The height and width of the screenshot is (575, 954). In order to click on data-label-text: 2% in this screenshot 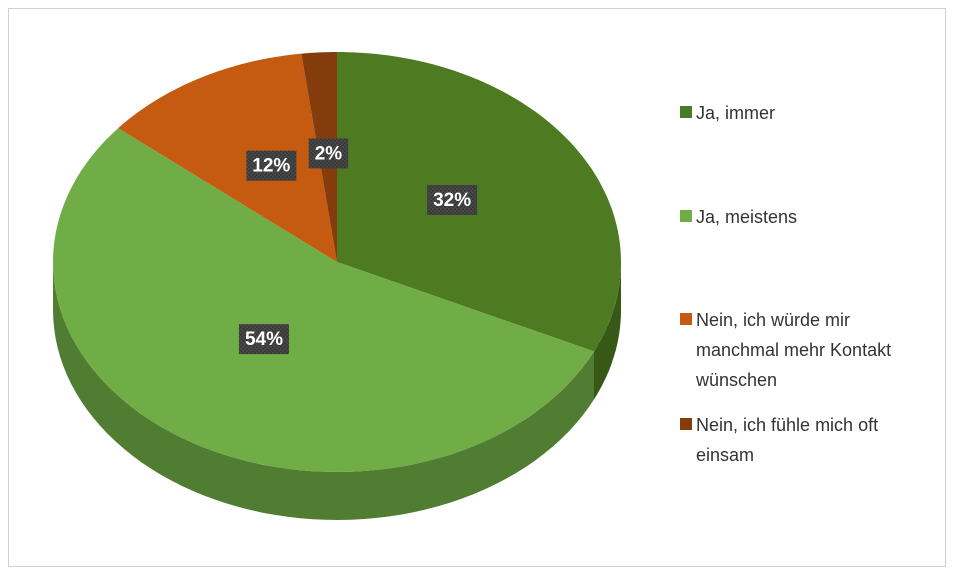, I will do `click(329, 153)`.